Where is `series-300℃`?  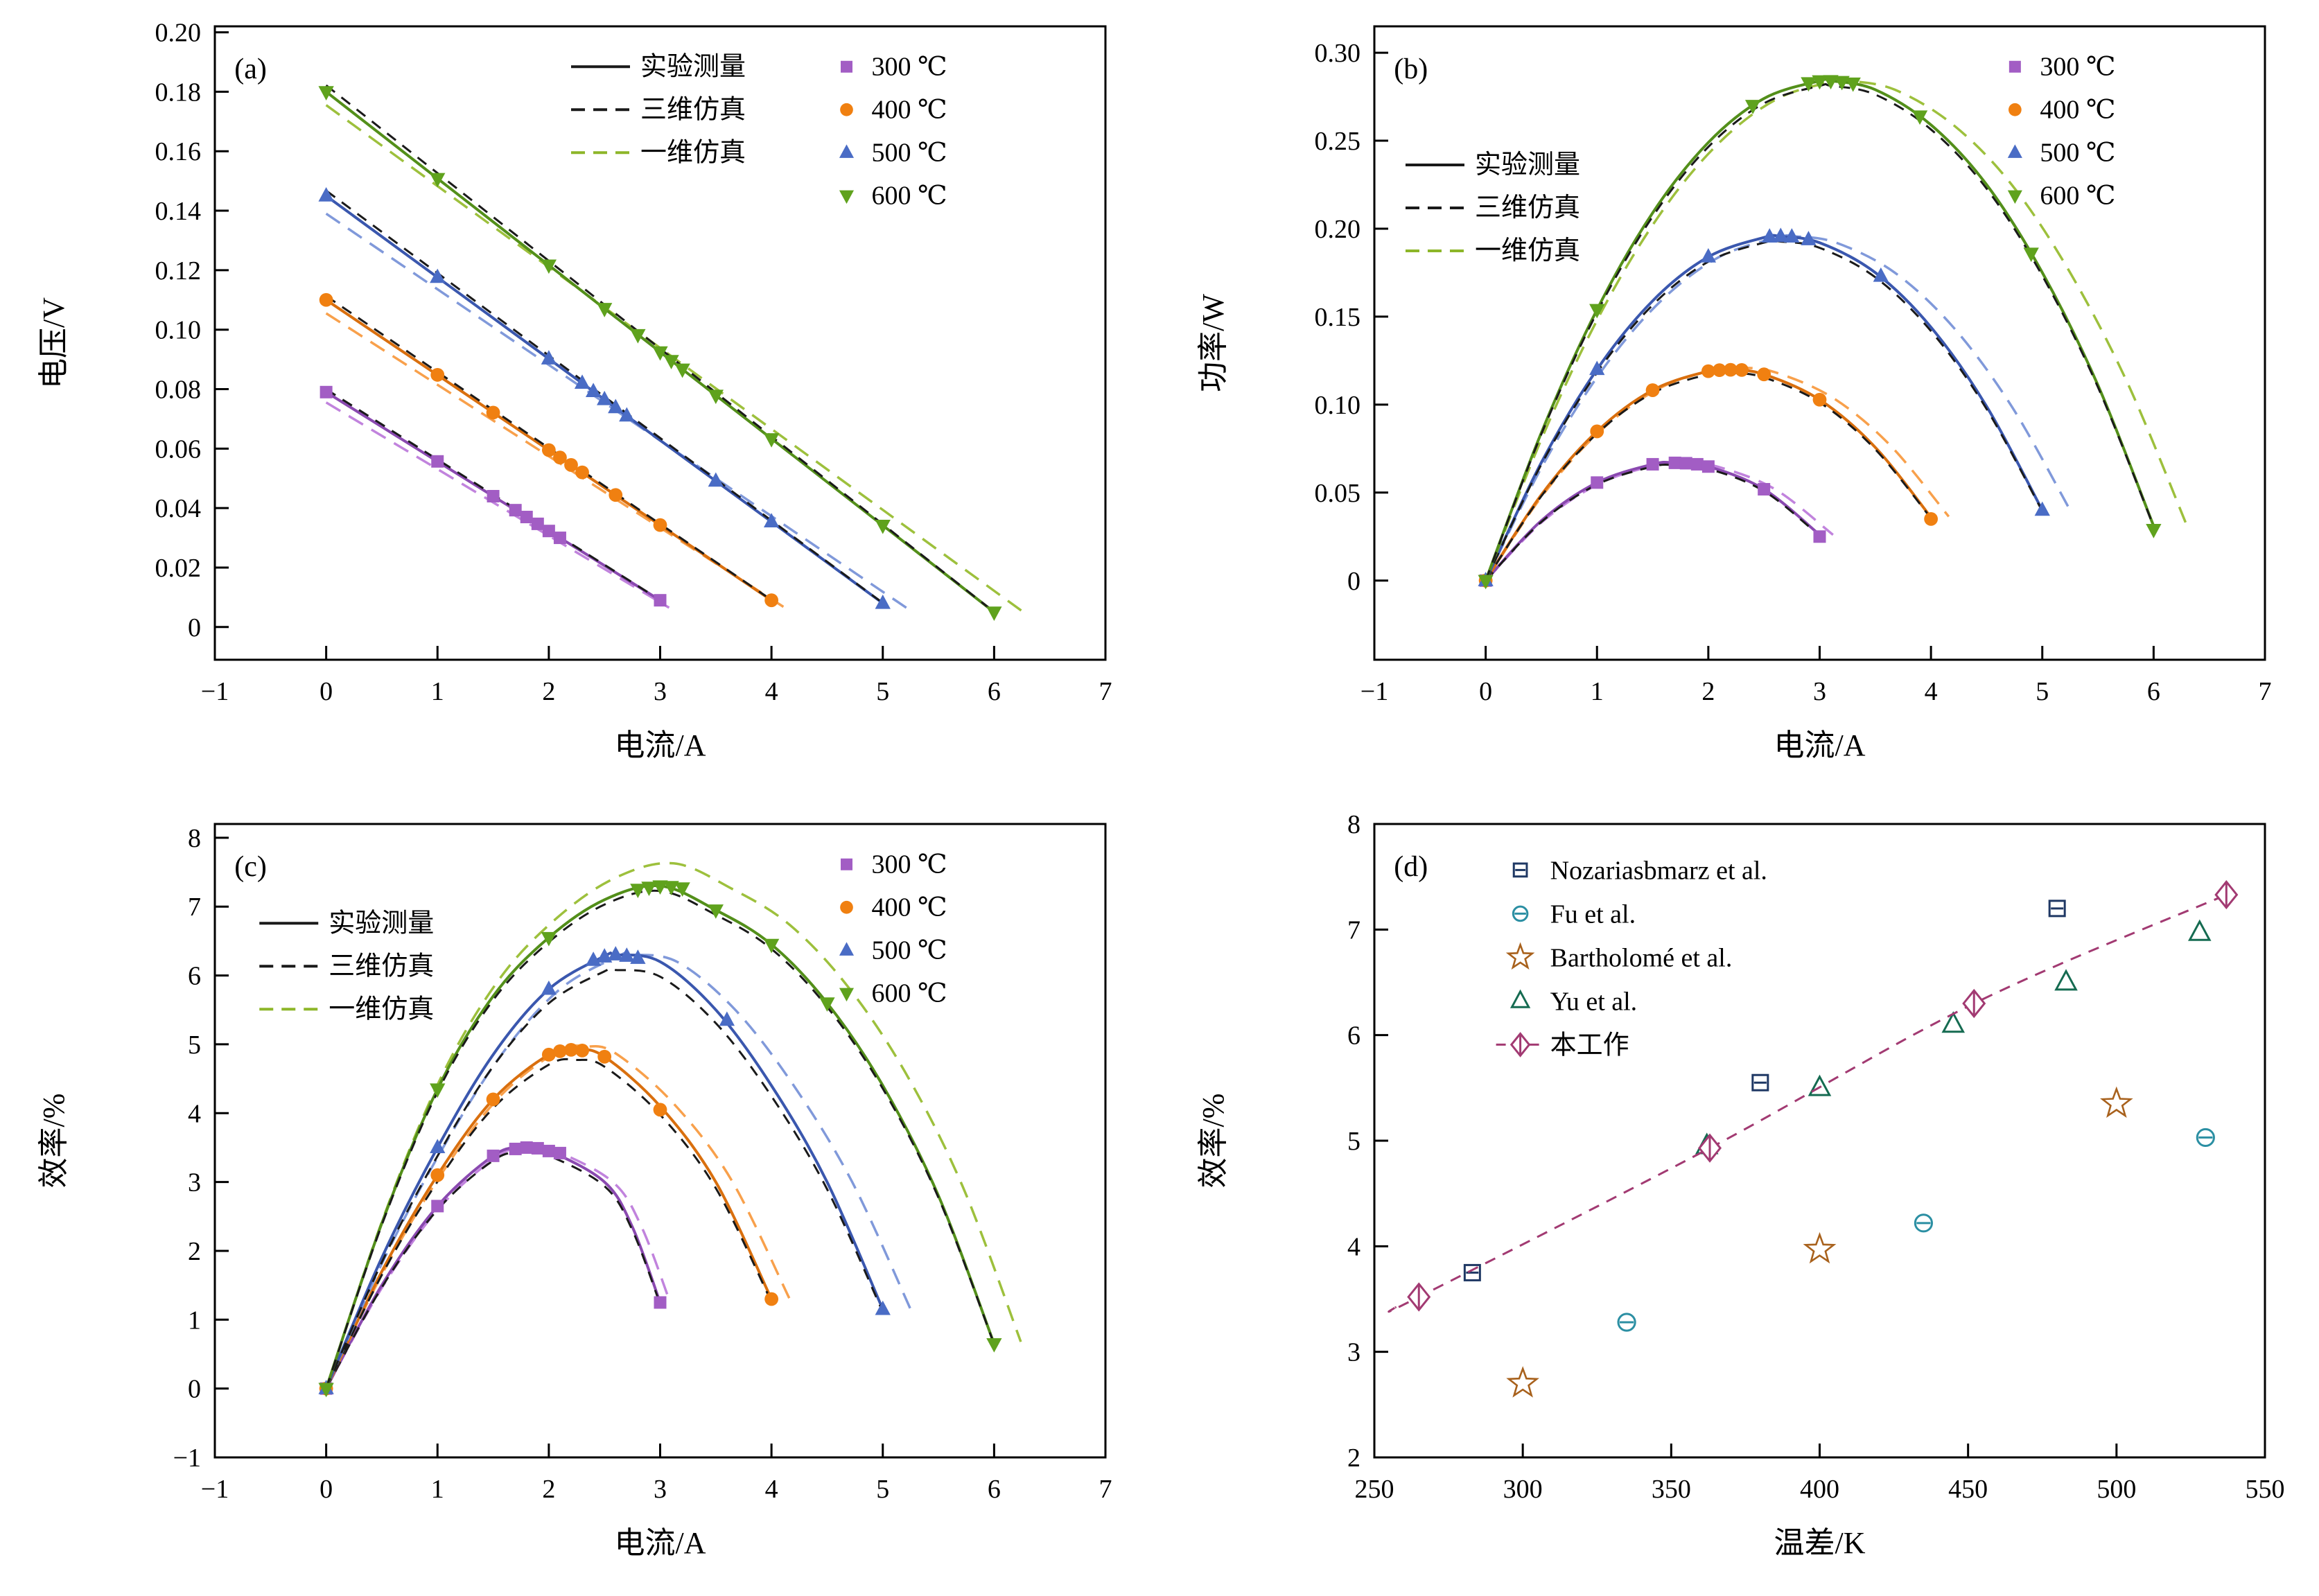 series-300℃ is located at coordinates (495, 497).